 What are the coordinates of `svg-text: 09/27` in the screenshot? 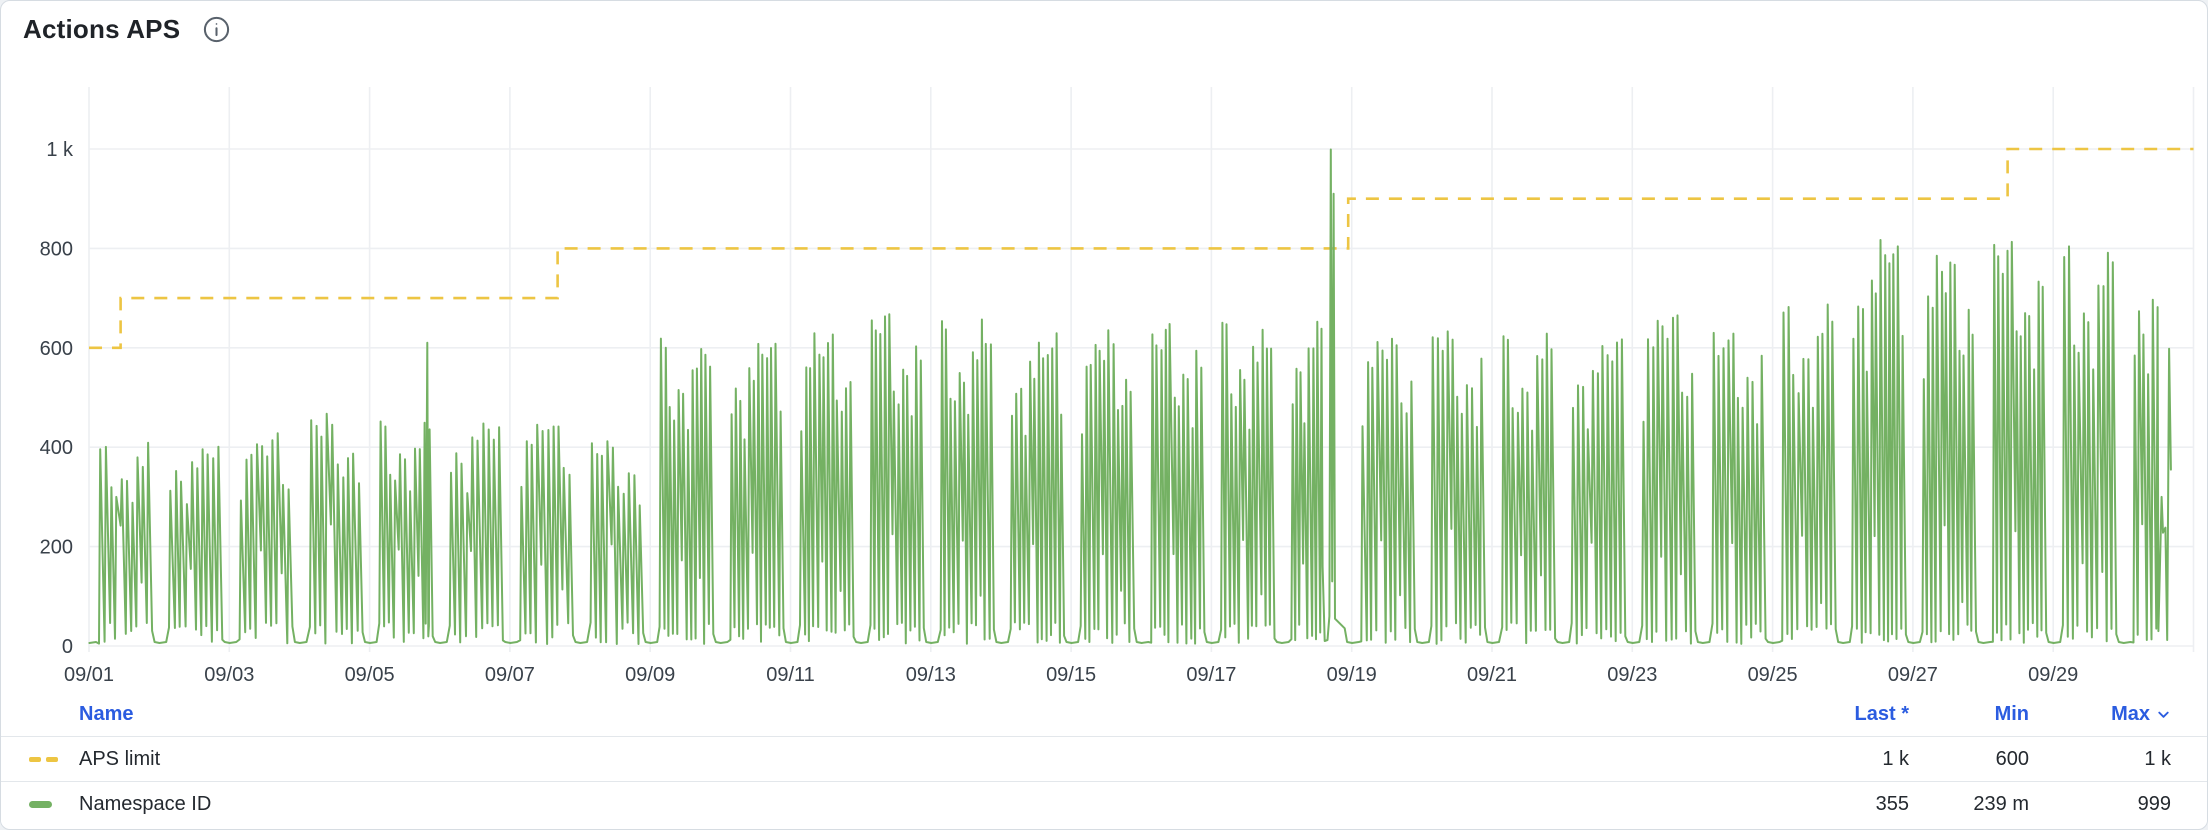 It's located at (1913, 675).